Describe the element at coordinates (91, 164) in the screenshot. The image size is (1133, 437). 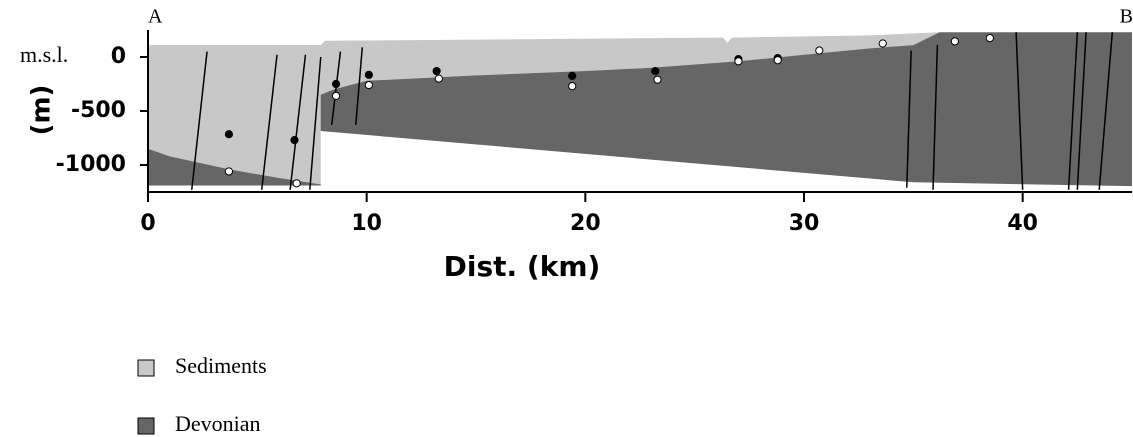
I see `y-tick-label: -1000` at that location.